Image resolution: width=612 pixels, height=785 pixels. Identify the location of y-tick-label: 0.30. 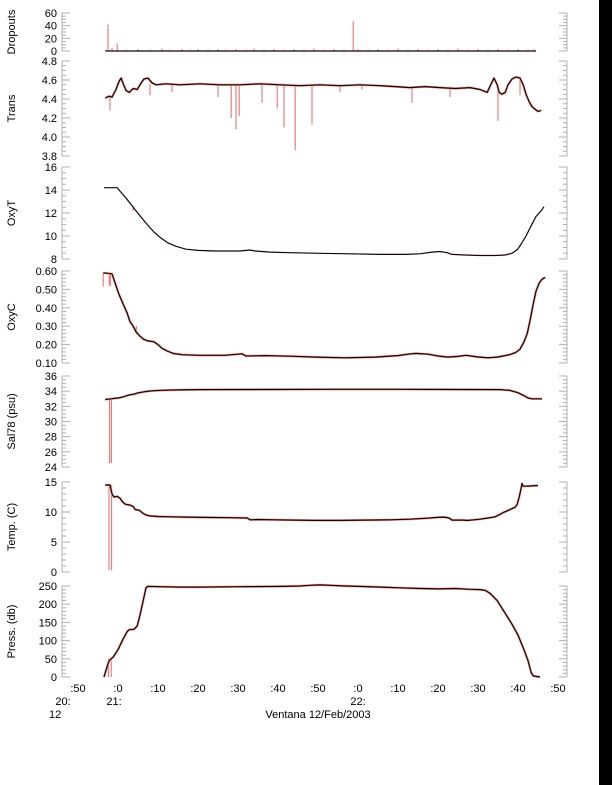
(46, 327).